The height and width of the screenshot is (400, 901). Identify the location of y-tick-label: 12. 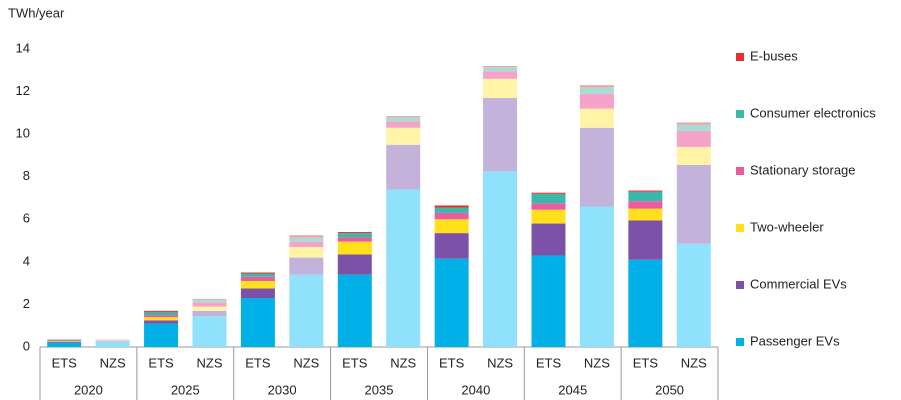
(23, 90).